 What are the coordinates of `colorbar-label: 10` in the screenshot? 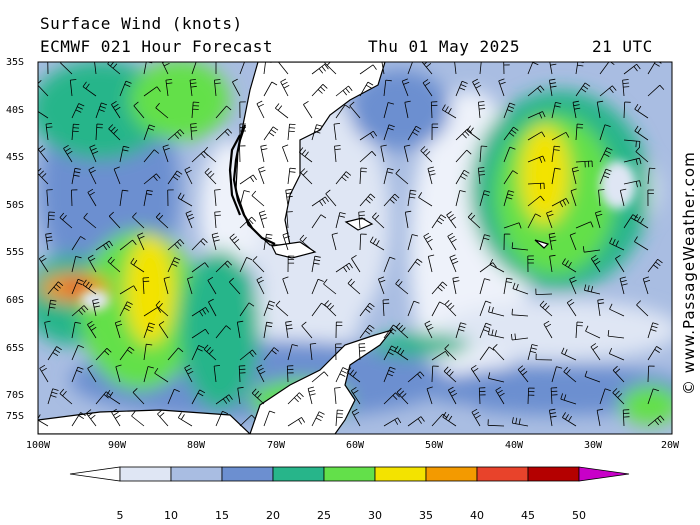 It's located at (171, 515).